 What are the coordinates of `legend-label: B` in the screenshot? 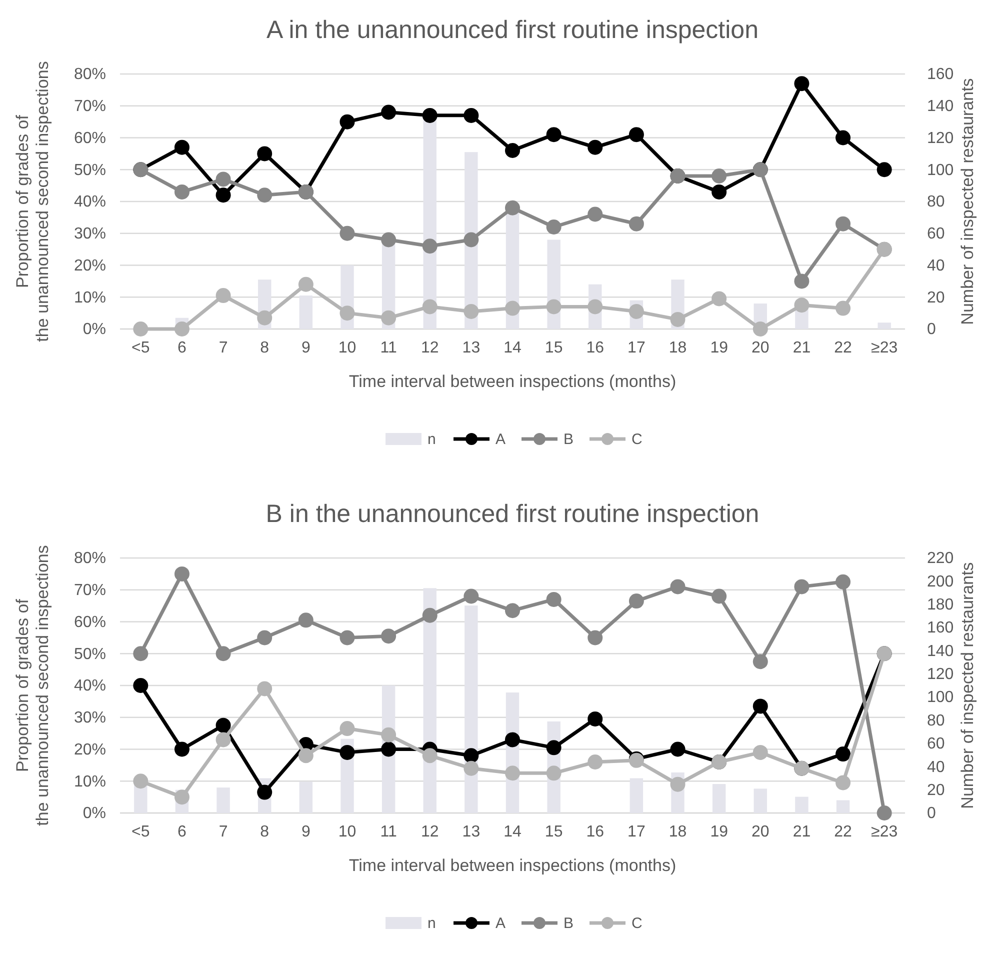 It's located at (569, 923).